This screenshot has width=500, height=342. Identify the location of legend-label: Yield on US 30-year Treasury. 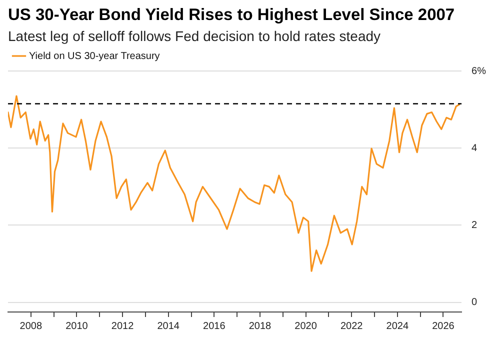
(94, 56).